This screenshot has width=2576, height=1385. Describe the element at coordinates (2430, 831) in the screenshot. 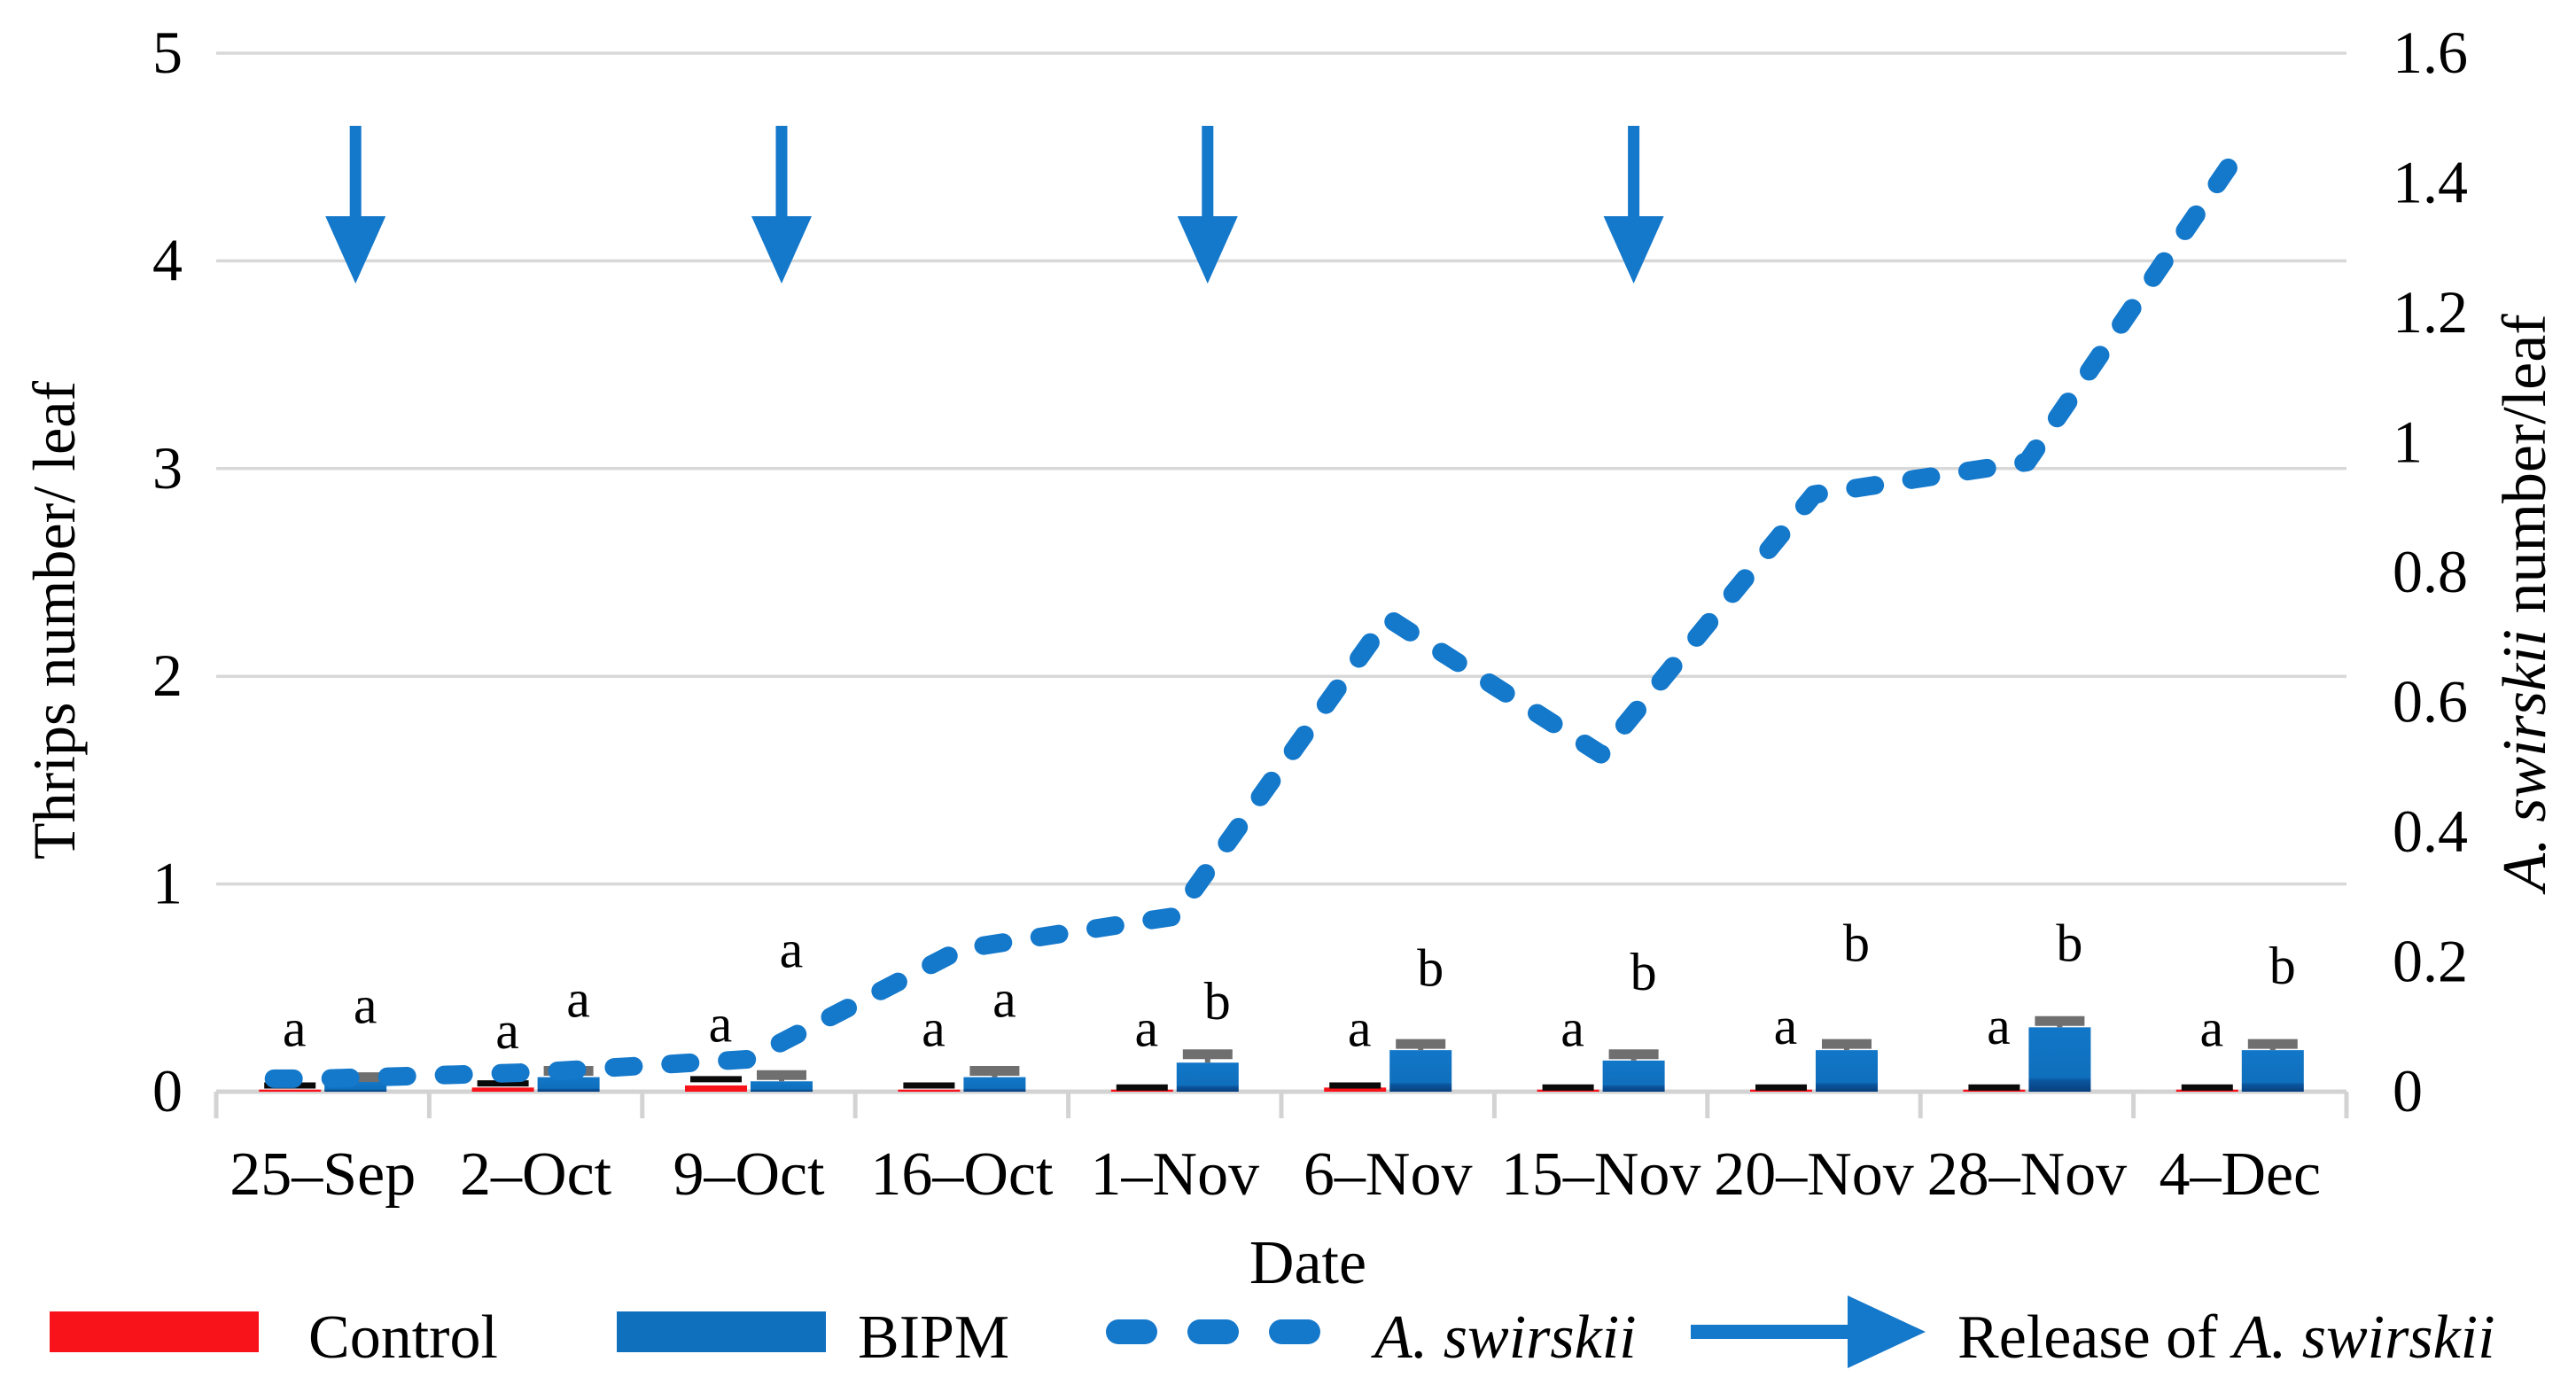

I see `y2-axis-tick-label: 0.4` at that location.